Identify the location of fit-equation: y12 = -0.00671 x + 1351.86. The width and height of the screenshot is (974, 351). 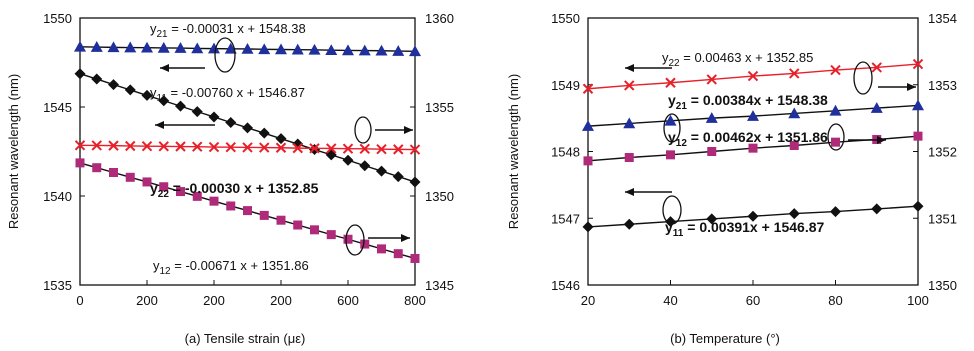
(231, 267).